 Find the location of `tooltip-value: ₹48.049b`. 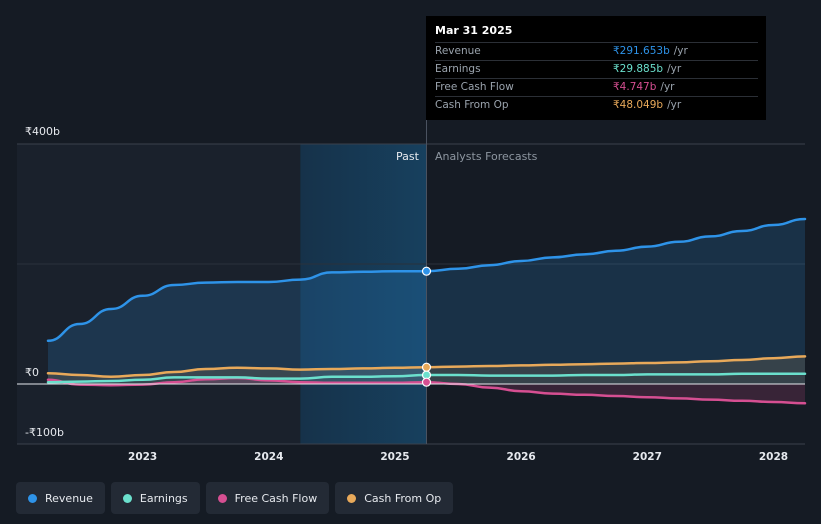

tooltip-value: ₹48.049b is located at coordinates (638, 105).